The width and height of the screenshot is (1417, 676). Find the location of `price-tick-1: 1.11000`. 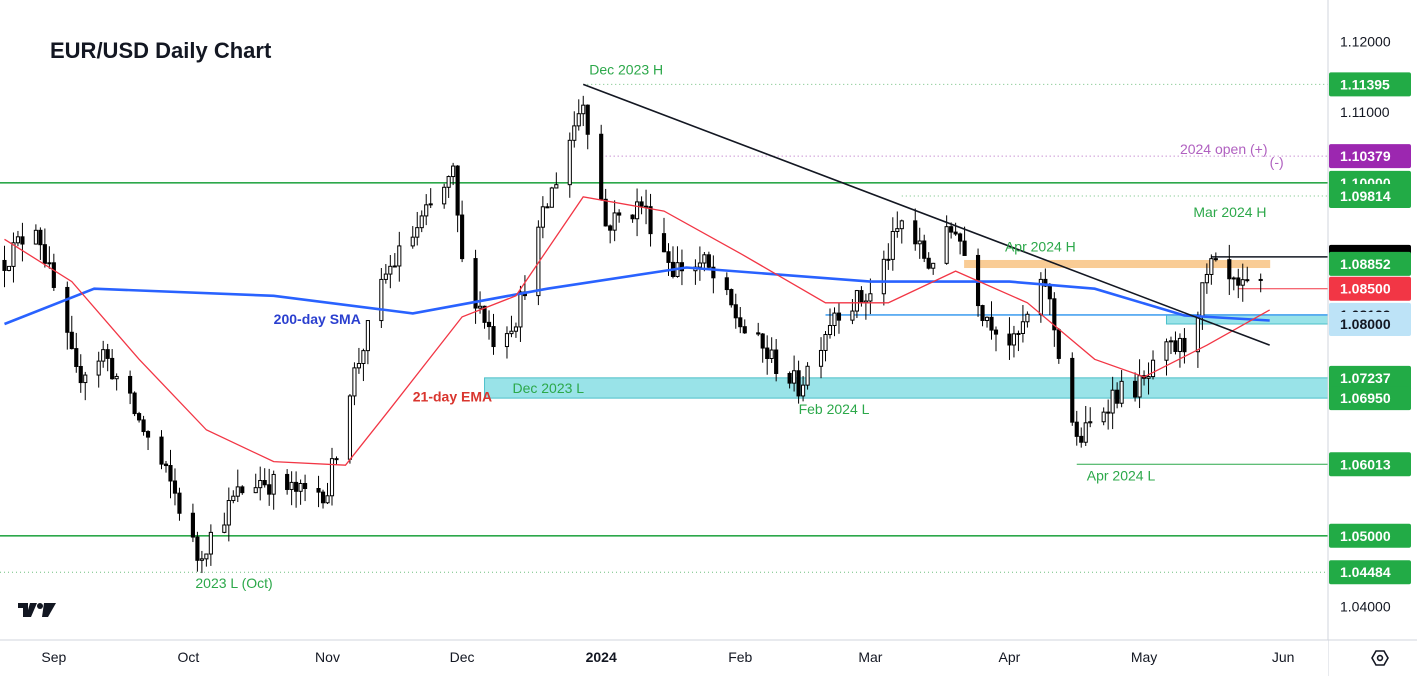

price-tick-1: 1.11000 is located at coordinates (1365, 112).